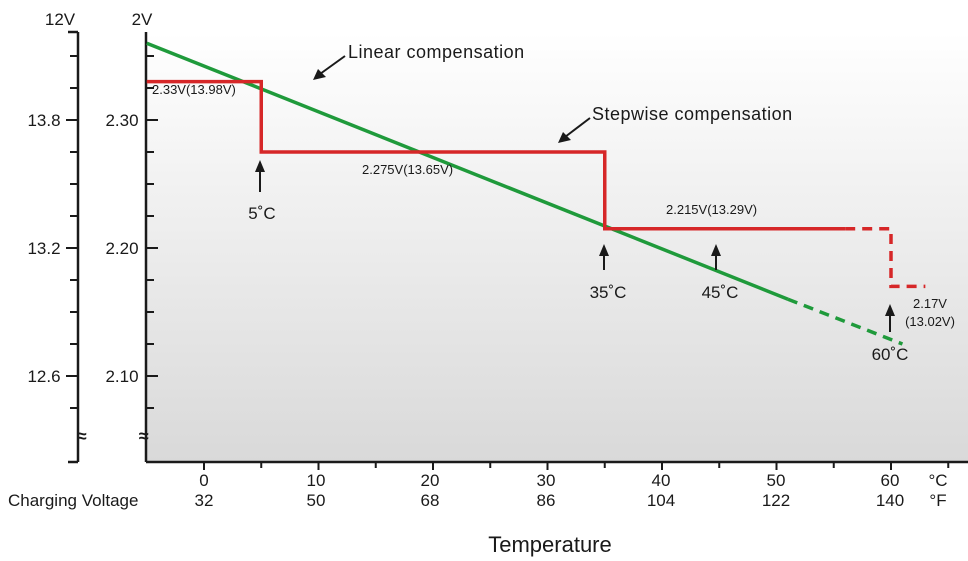 The height and width of the screenshot is (561, 968). Describe the element at coordinates (261, 213) in the screenshot. I see `label-t5: 5˚C` at that location.